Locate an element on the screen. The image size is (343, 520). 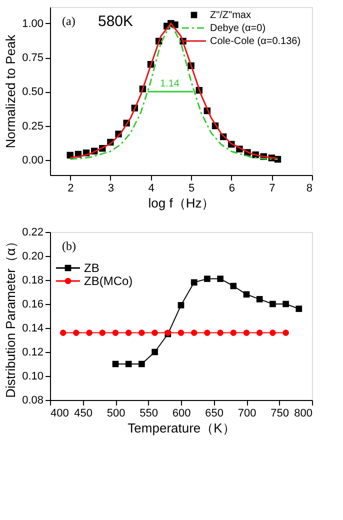
x-tick-label: 6 is located at coordinates (231, 188).